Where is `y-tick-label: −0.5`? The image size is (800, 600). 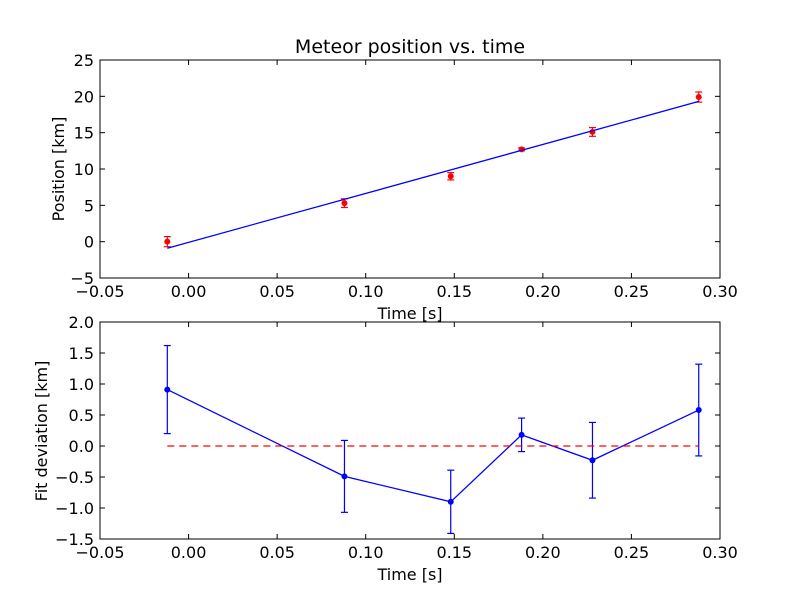
y-tick-label: −0.5 is located at coordinates (74, 477).